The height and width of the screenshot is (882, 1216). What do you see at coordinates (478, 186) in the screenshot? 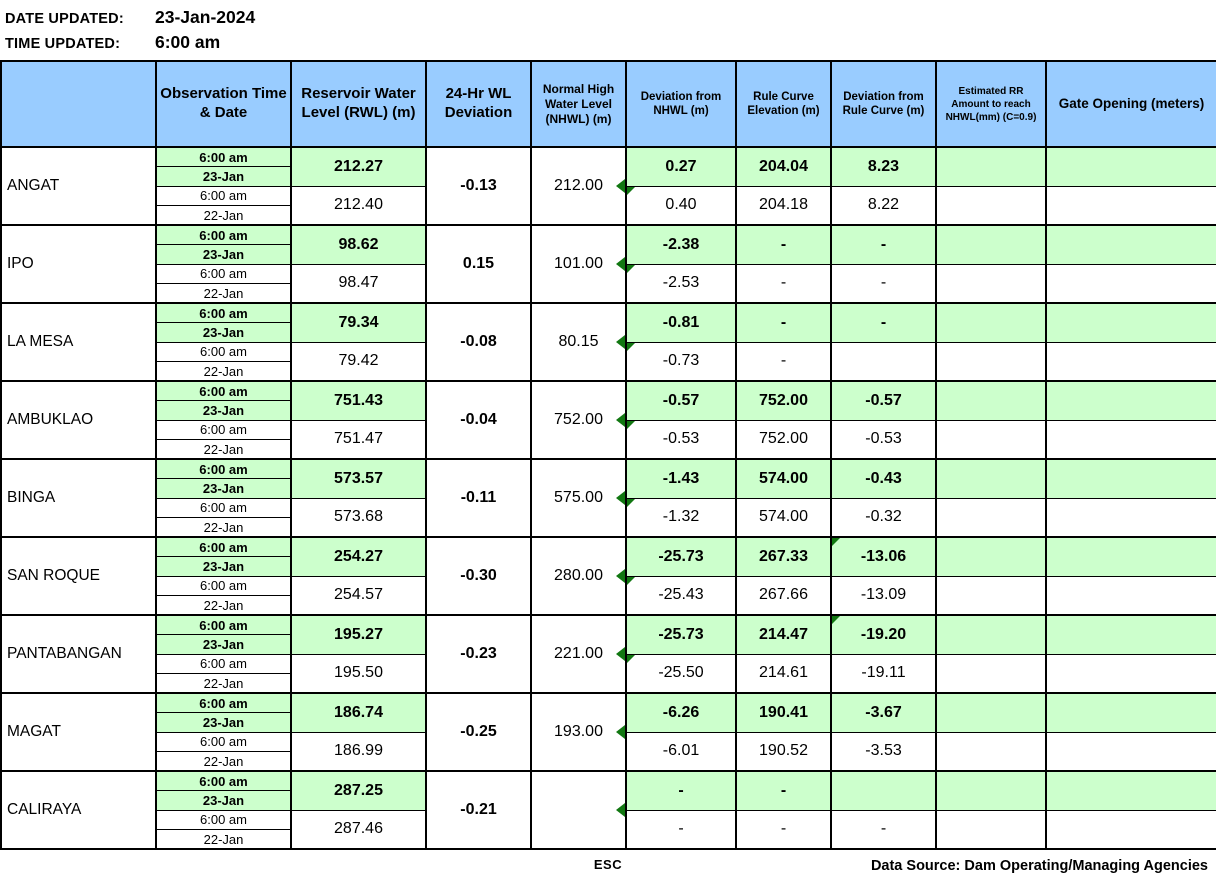
I see `wl-deviation-24hr: -0.13` at bounding box center [478, 186].